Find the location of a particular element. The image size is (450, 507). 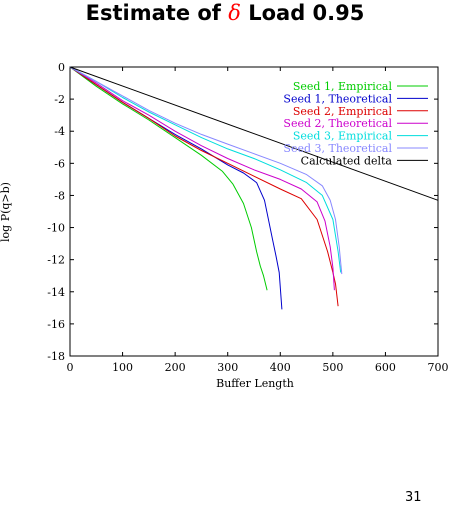

y-tick-label: -2 is located at coordinates (59, 99).